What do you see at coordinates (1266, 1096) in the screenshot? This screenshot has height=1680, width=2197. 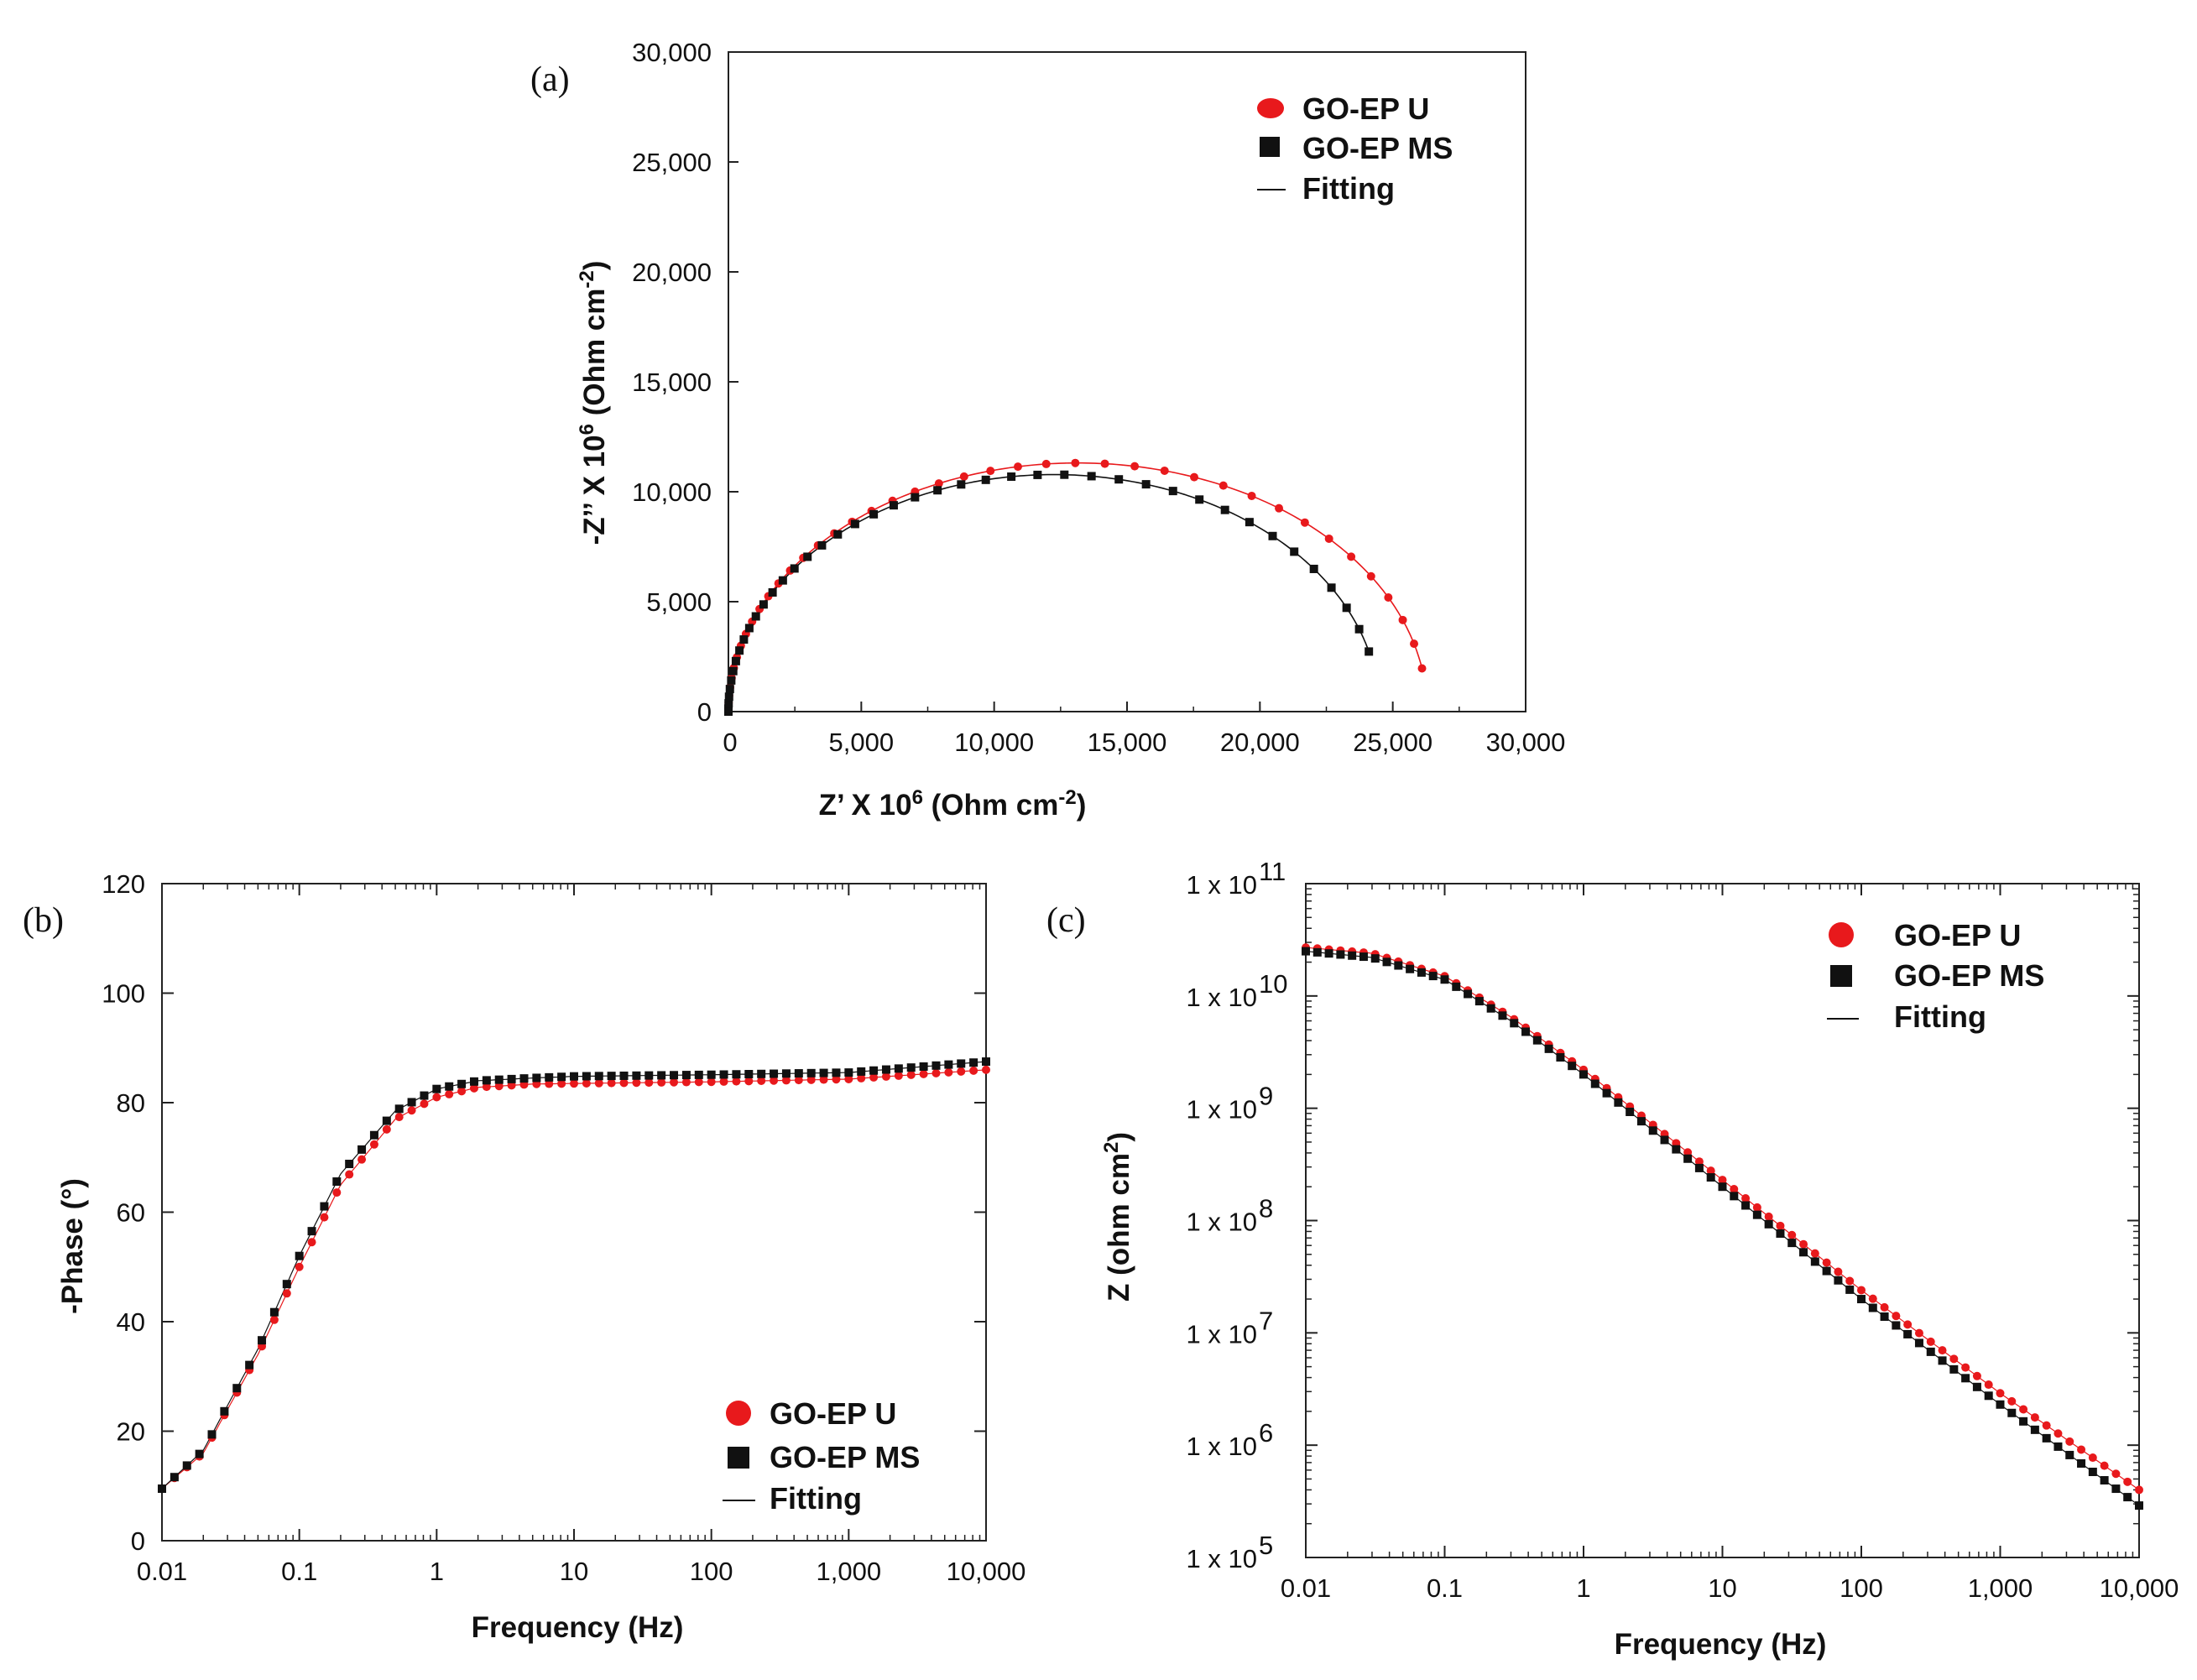 I see `panel-c-y-tick-exponent: 9` at bounding box center [1266, 1096].